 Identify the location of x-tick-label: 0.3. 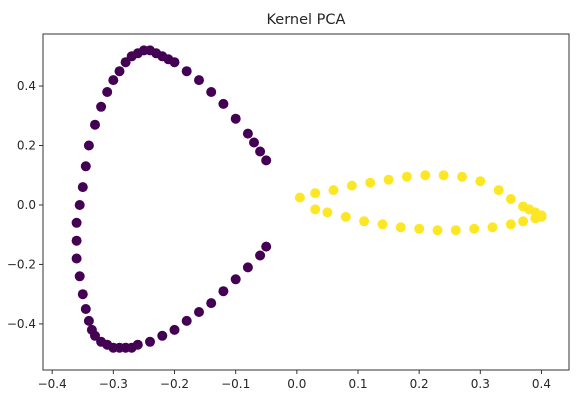
(480, 384).